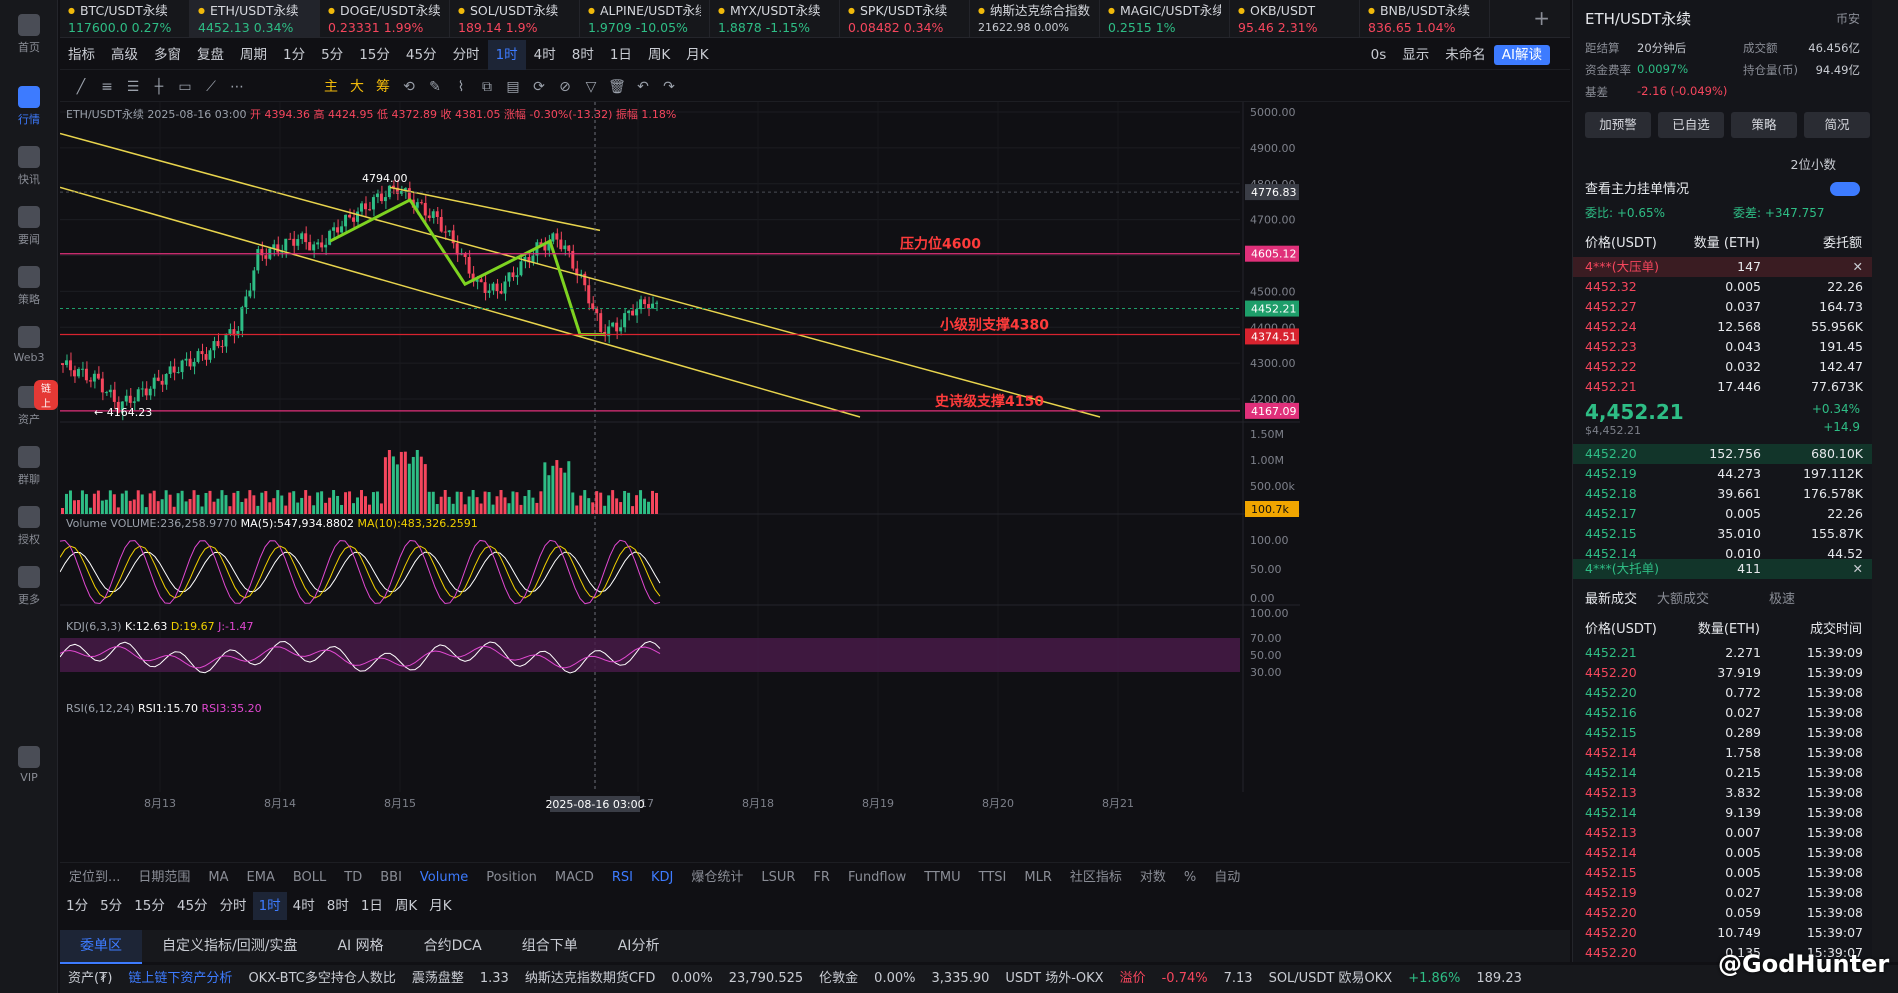  What do you see at coordinates (233, 906) in the screenshot?
I see `period-item: 分时` at bounding box center [233, 906].